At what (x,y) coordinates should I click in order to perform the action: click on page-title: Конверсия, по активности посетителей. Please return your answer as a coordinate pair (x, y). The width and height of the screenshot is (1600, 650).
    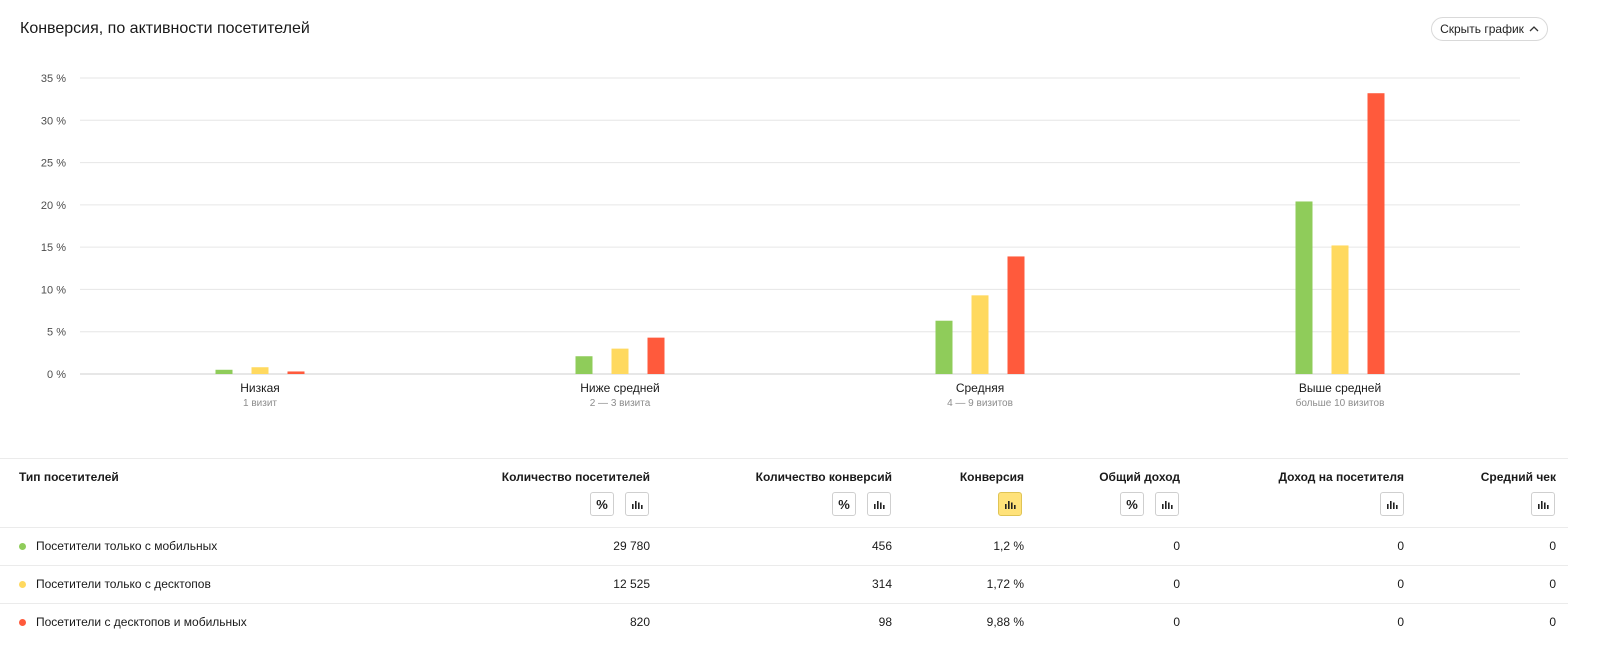
    Looking at the image, I should click on (165, 28).